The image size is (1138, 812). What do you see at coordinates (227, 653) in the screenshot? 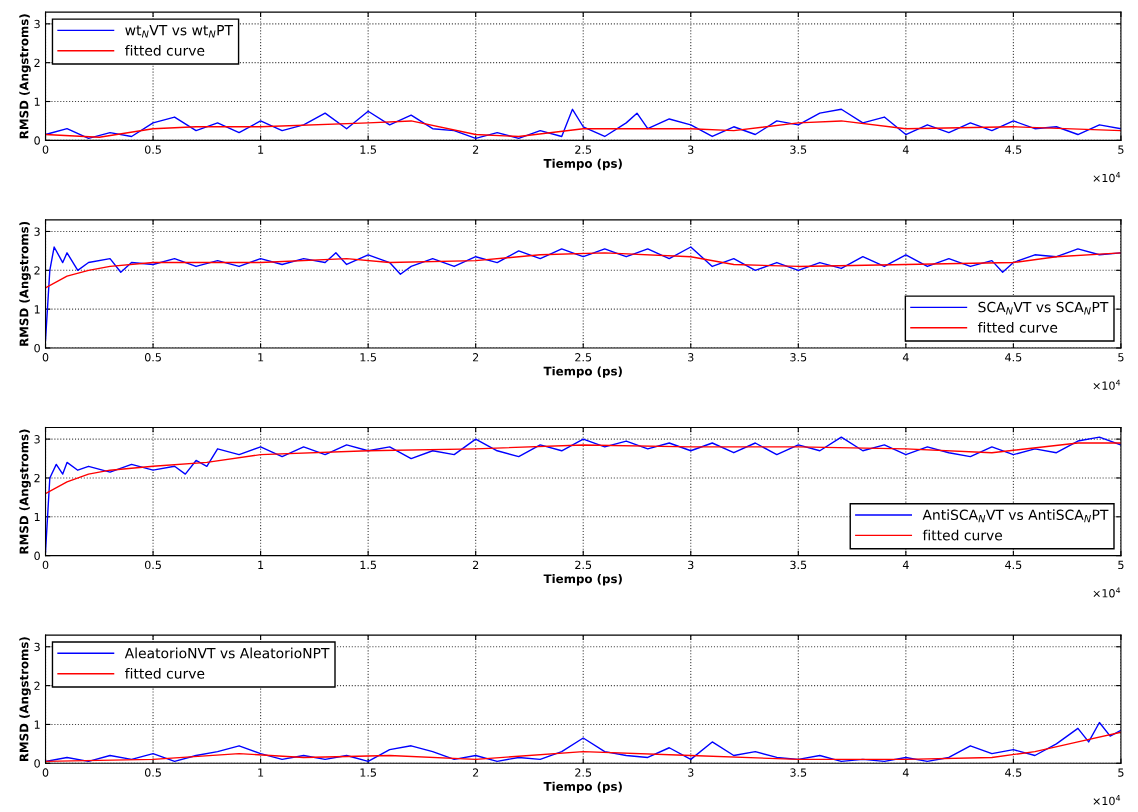
I see `legend-label: AleatorioNVT vs AleatorioNPT` at bounding box center [227, 653].